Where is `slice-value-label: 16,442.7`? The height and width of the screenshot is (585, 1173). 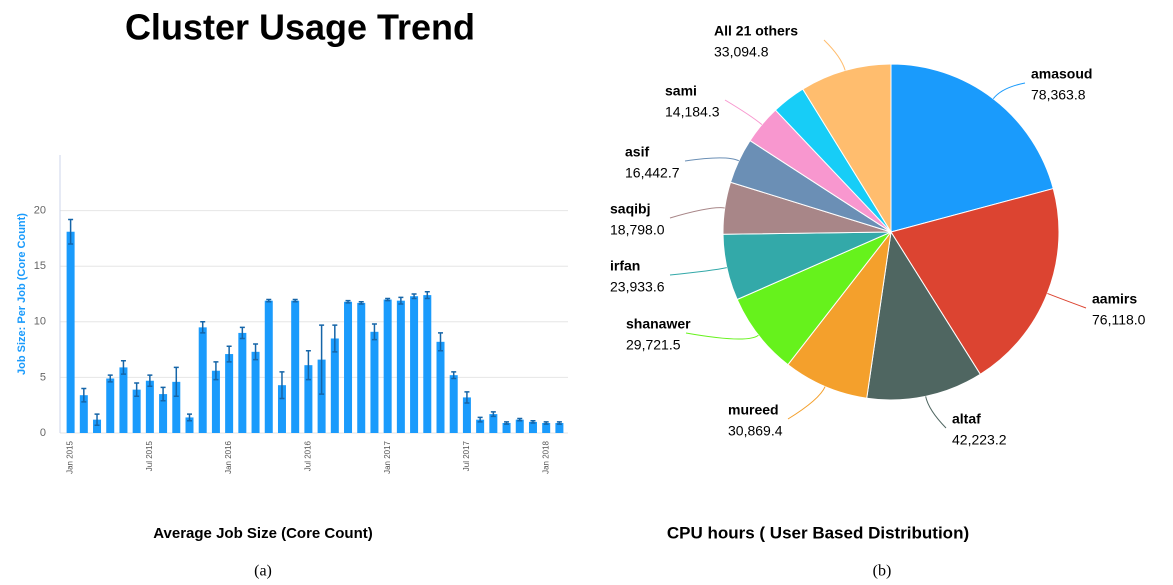 slice-value-label: 16,442.7 is located at coordinates (652, 173).